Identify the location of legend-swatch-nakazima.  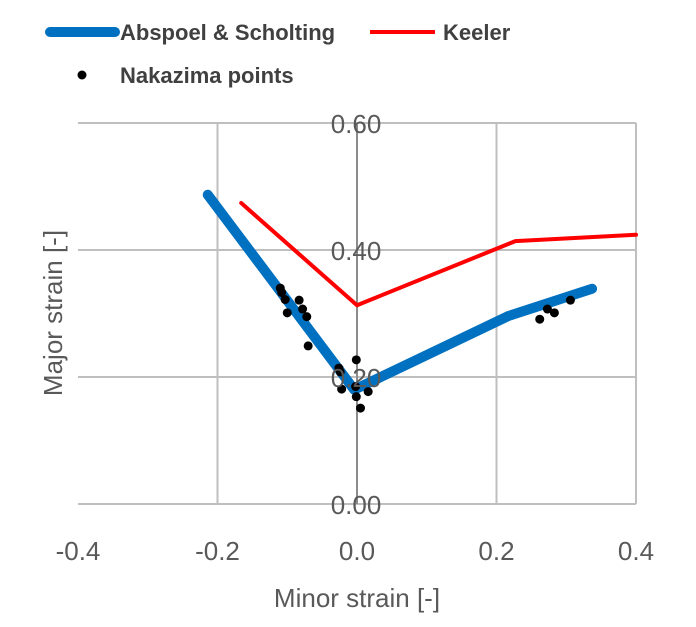
(82, 75).